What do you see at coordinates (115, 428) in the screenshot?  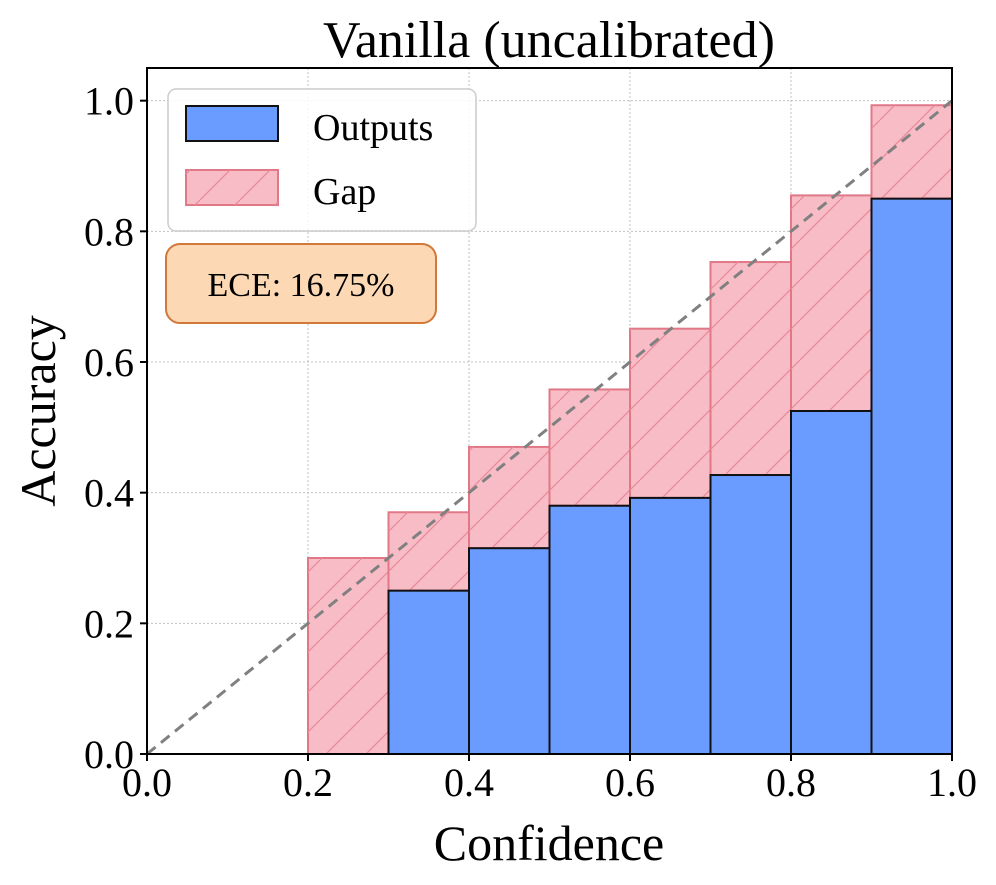 I see `y-axis-ticks: 0.0 0.2 0.4 0.6 0.8 1.0` at bounding box center [115, 428].